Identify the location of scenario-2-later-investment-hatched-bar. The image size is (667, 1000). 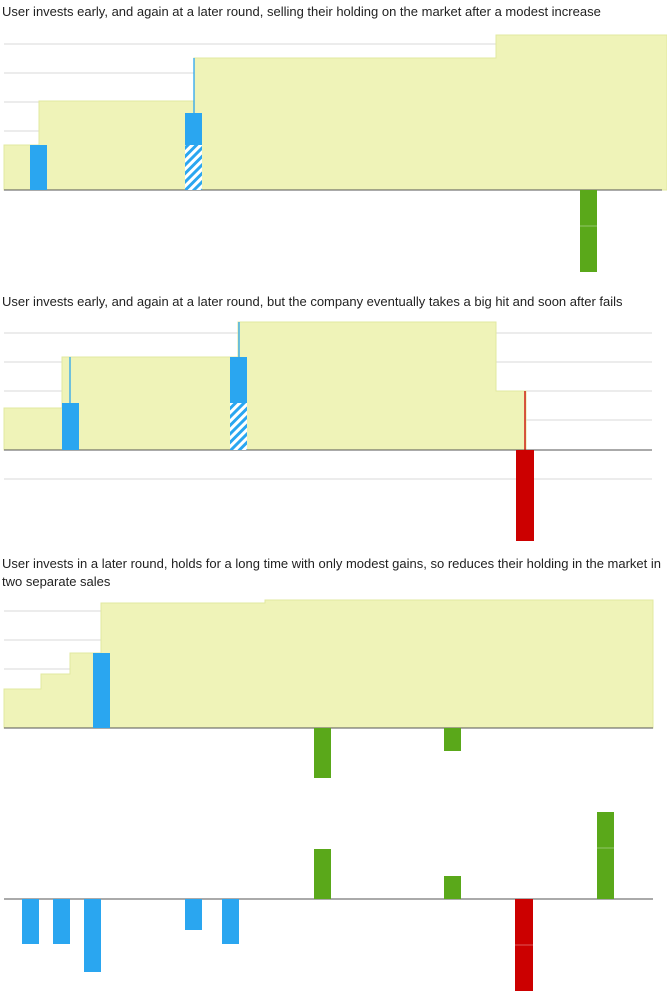
(238, 426).